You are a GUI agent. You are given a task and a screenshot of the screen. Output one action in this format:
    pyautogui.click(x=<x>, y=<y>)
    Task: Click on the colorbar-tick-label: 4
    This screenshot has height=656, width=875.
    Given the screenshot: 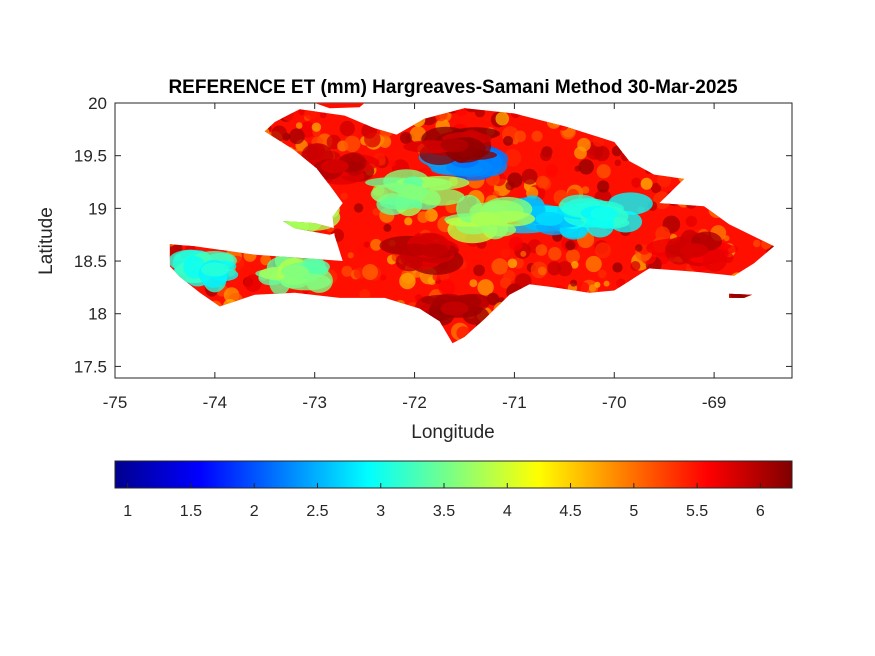 What is the action you would take?
    pyautogui.click(x=507, y=511)
    